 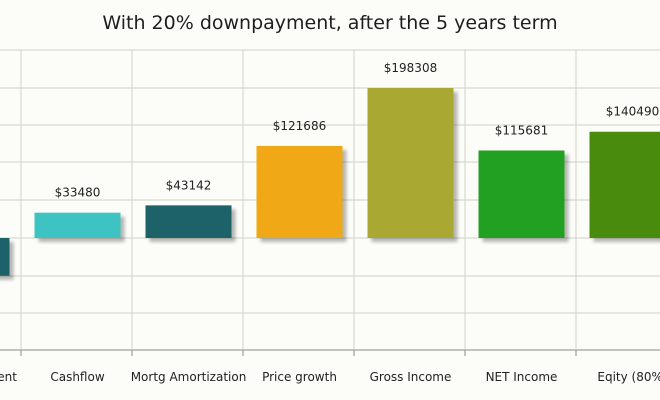 I want to click on category-label-6: NET Income, so click(x=522, y=377).